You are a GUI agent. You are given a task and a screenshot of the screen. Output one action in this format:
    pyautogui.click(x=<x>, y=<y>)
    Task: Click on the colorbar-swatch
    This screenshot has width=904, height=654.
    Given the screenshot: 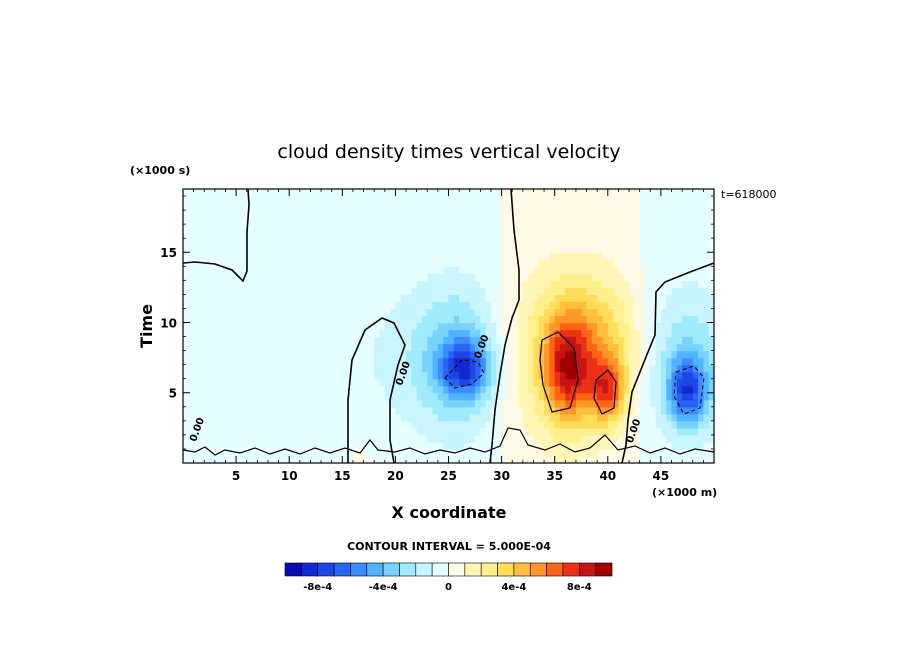 What is the action you would take?
    pyautogui.click(x=326, y=569)
    